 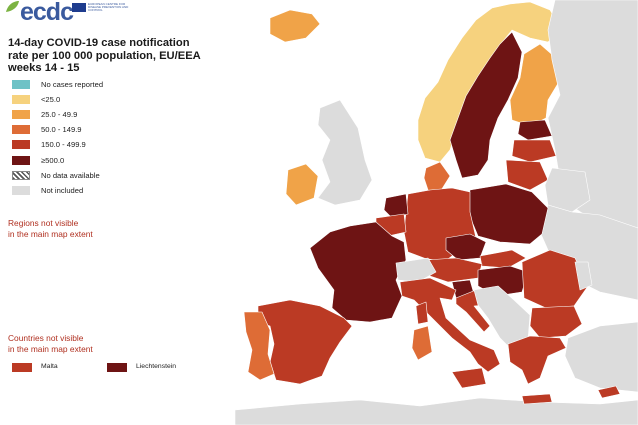 What do you see at coordinates (537, 399) in the screenshot?
I see `region-crete` at bounding box center [537, 399].